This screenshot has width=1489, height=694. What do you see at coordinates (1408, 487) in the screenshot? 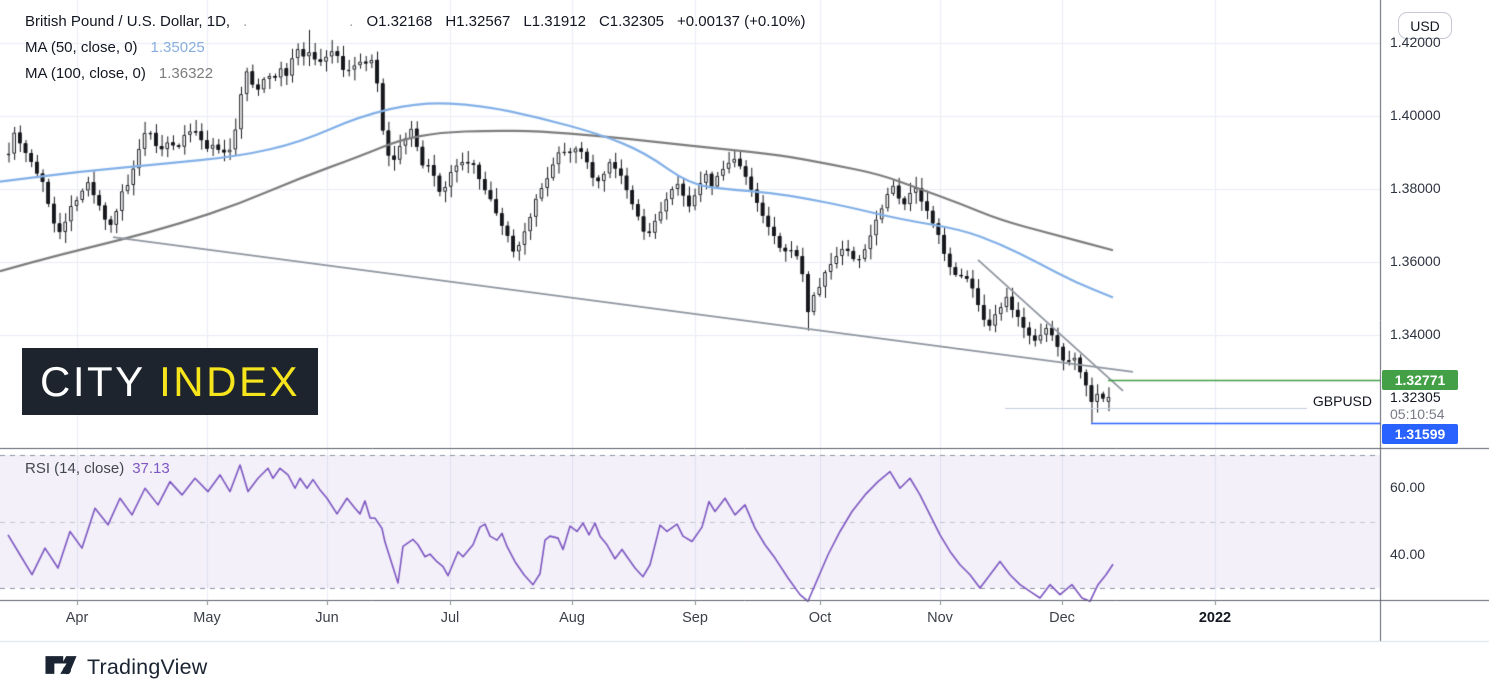
I see `rsi-axis-tick: 60.00` at bounding box center [1408, 487].